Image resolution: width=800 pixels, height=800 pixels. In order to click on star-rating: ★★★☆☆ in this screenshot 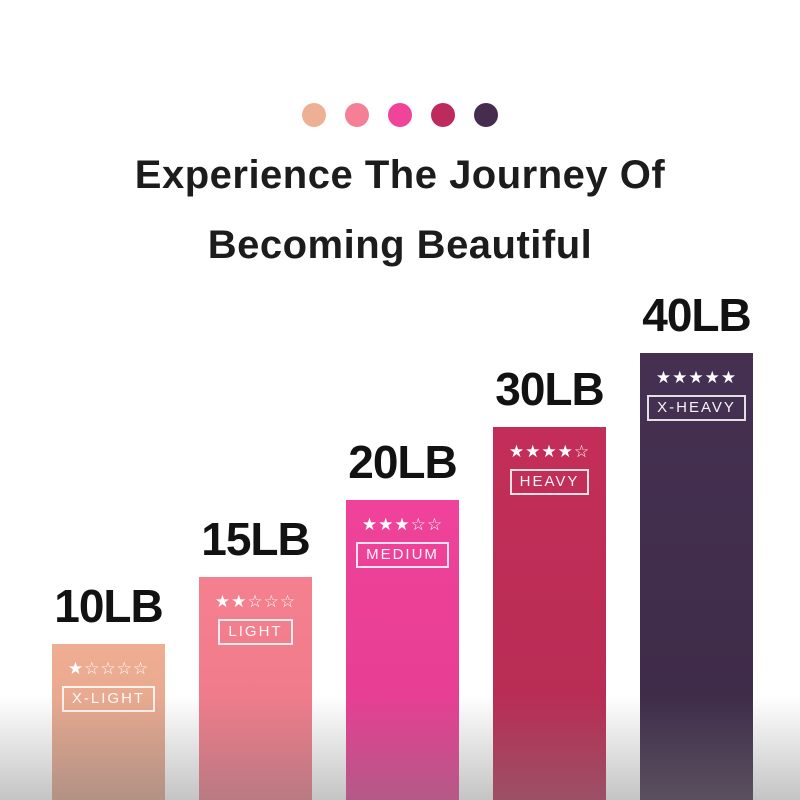, I will do `click(402, 525)`.